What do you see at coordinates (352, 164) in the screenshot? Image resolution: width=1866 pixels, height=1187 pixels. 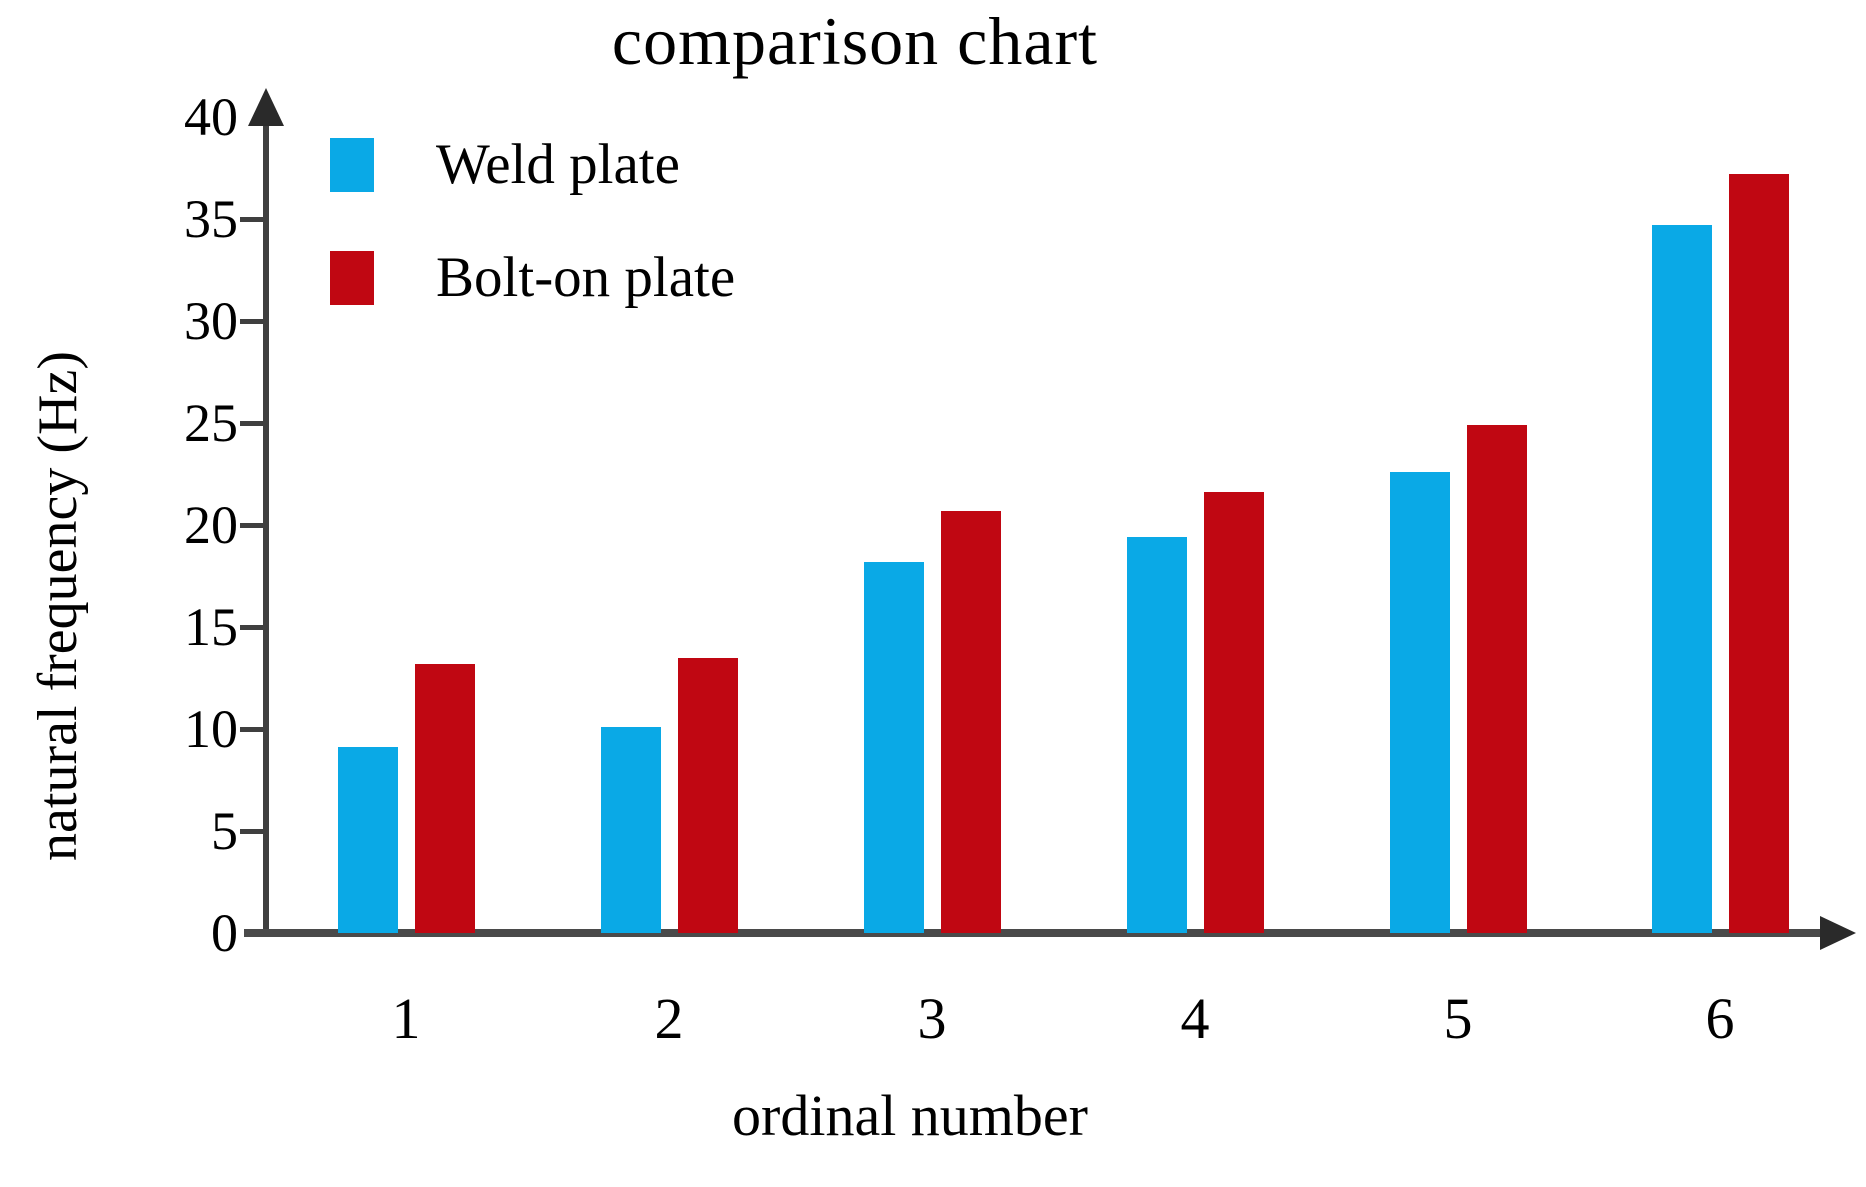 I see `legend-swatch-weld-plate` at bounding box center [352, 164].